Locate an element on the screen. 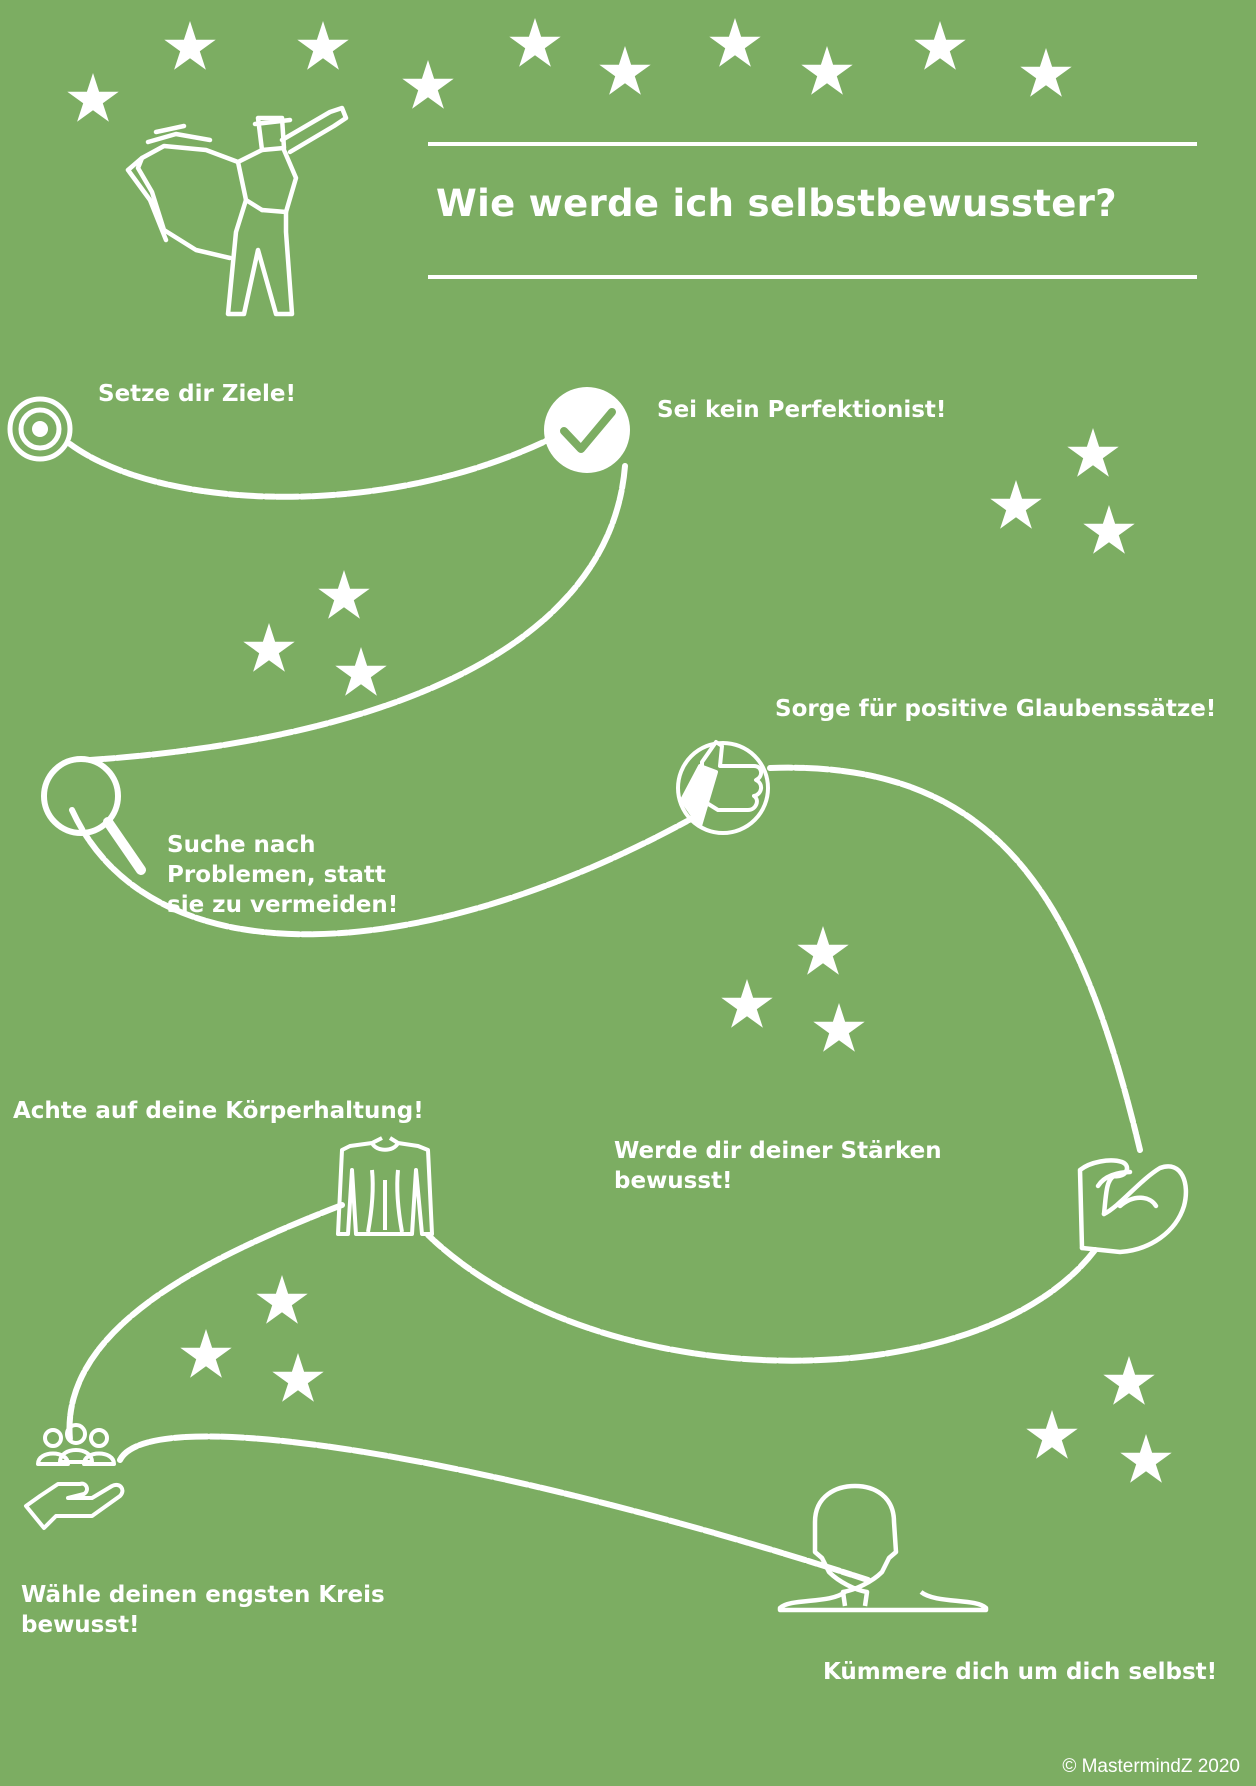  thumbs-up-icon is located at coordinates (723, 787).